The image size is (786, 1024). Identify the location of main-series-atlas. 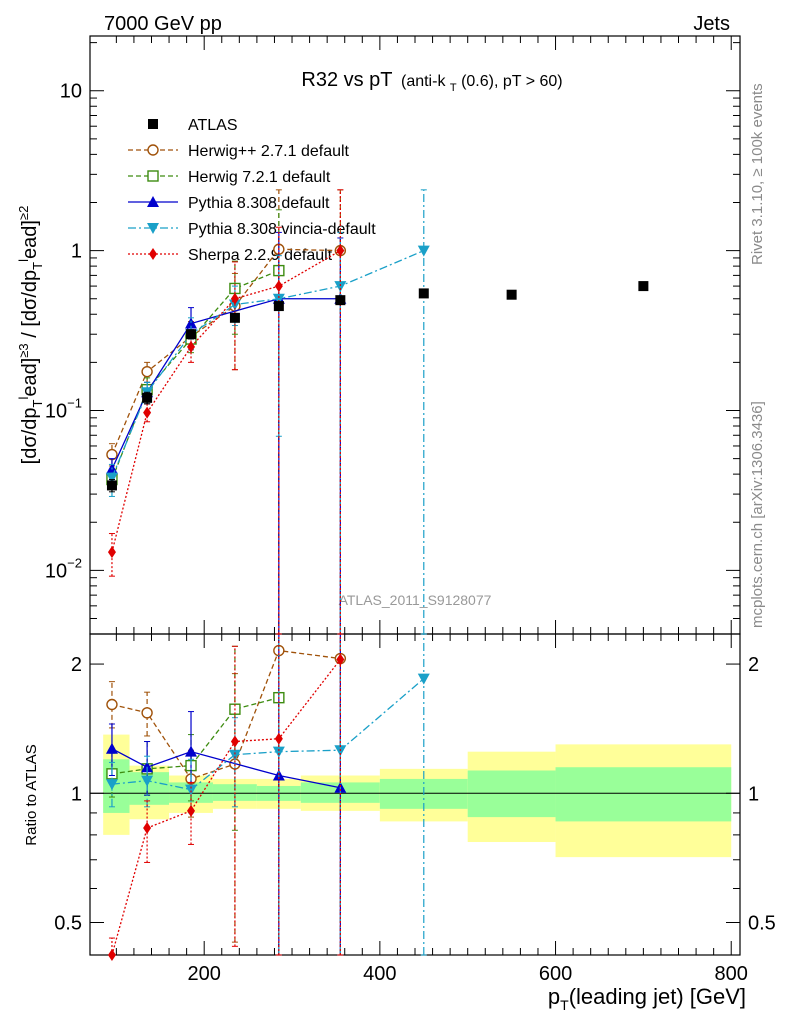
(377, 387).